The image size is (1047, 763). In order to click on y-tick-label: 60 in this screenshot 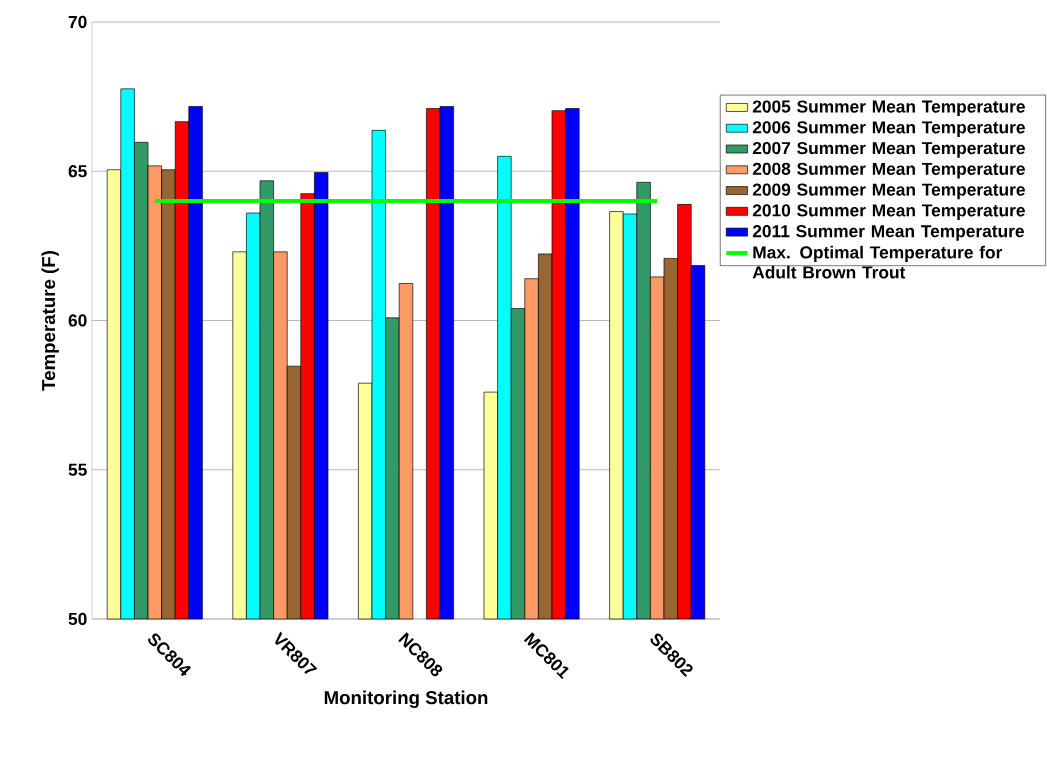, I will do `click(77, 320)`.